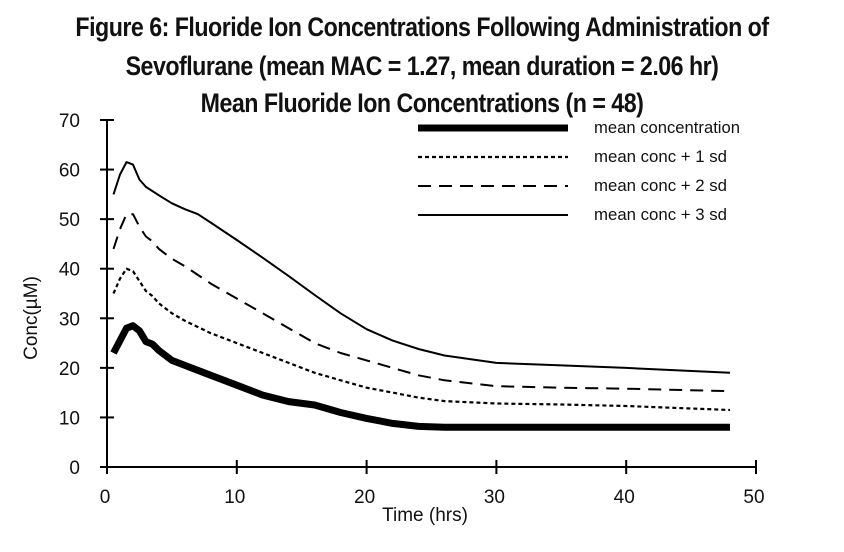 This screenshot has width=844, height=552. What do you see at coordinates (667, 127) in the screenshot?
I see `legend-label: mean concentration` at bounding box center [667, 127].